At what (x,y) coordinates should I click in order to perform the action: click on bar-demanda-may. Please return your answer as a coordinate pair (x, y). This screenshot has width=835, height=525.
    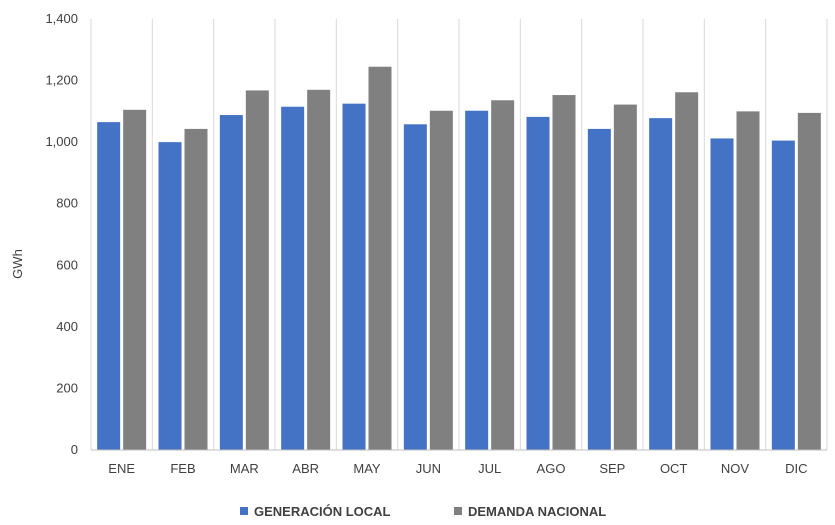
    Looking at the image, I should click on (380, 258).